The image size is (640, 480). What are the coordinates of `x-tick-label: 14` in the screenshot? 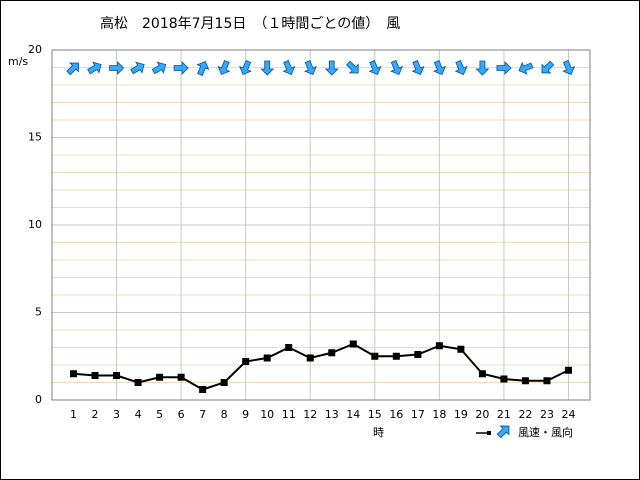 It's located at (353, 414).